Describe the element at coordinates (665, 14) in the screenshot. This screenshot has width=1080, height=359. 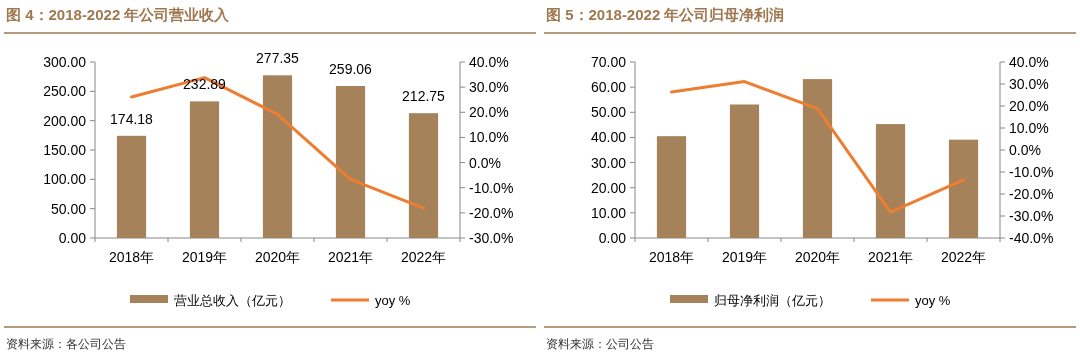
I see `chart-title: 图 5：2018-2022 年公司归母净利润` at that location.